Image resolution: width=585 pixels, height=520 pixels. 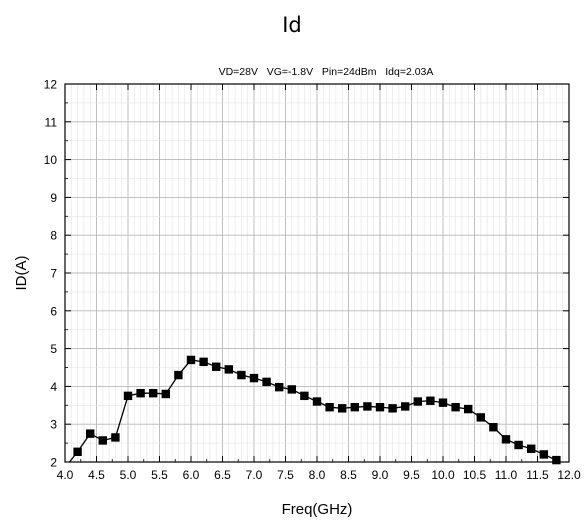 What do you see at coordinates (51, 85) in the screenshot?
I see `y-tick-label: 12` at bounding box center [51, 85].